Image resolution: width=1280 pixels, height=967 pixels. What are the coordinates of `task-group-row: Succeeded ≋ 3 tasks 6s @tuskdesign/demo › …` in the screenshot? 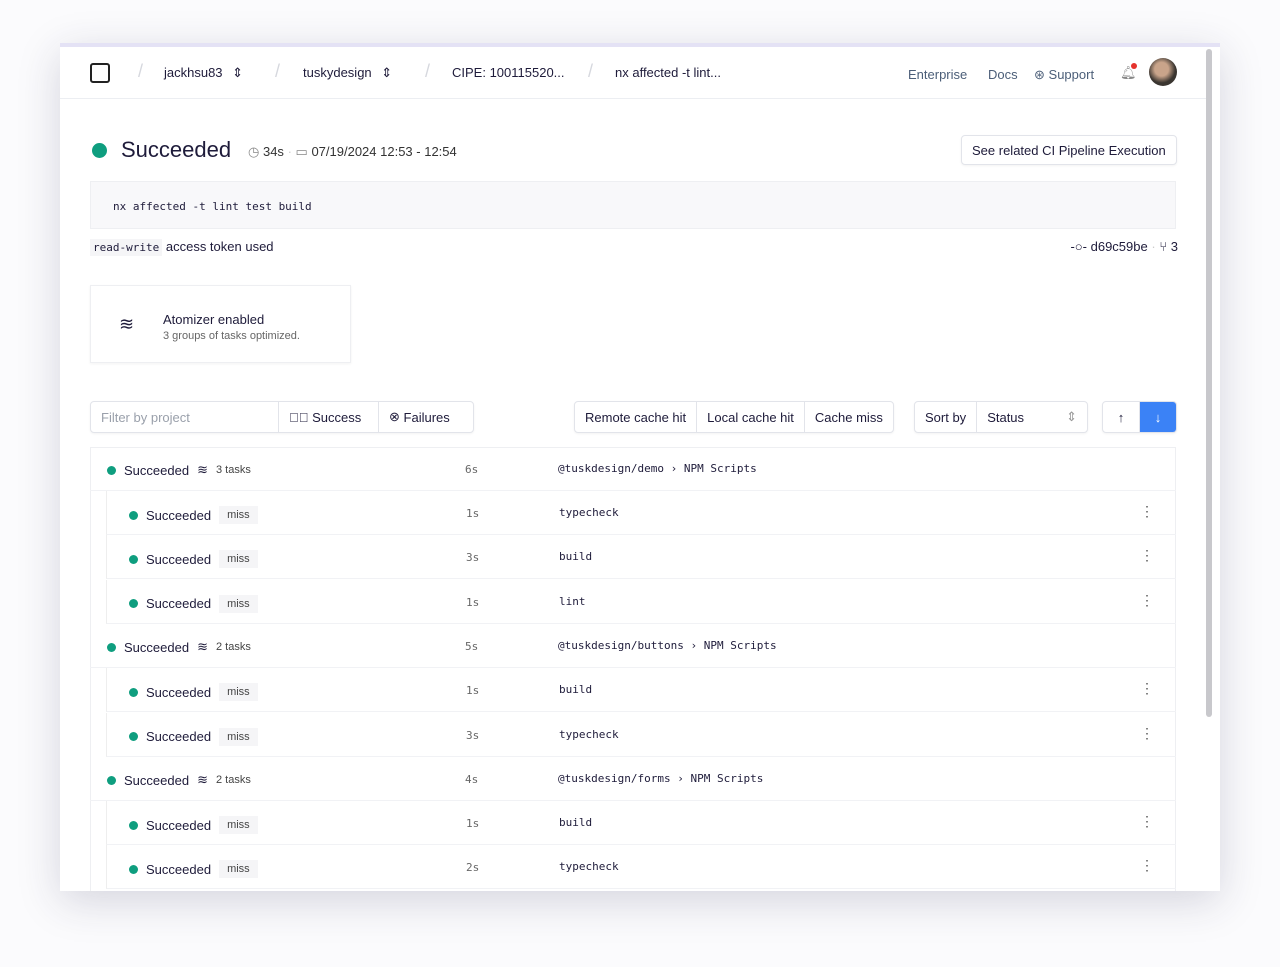 It's located at (633, 469).